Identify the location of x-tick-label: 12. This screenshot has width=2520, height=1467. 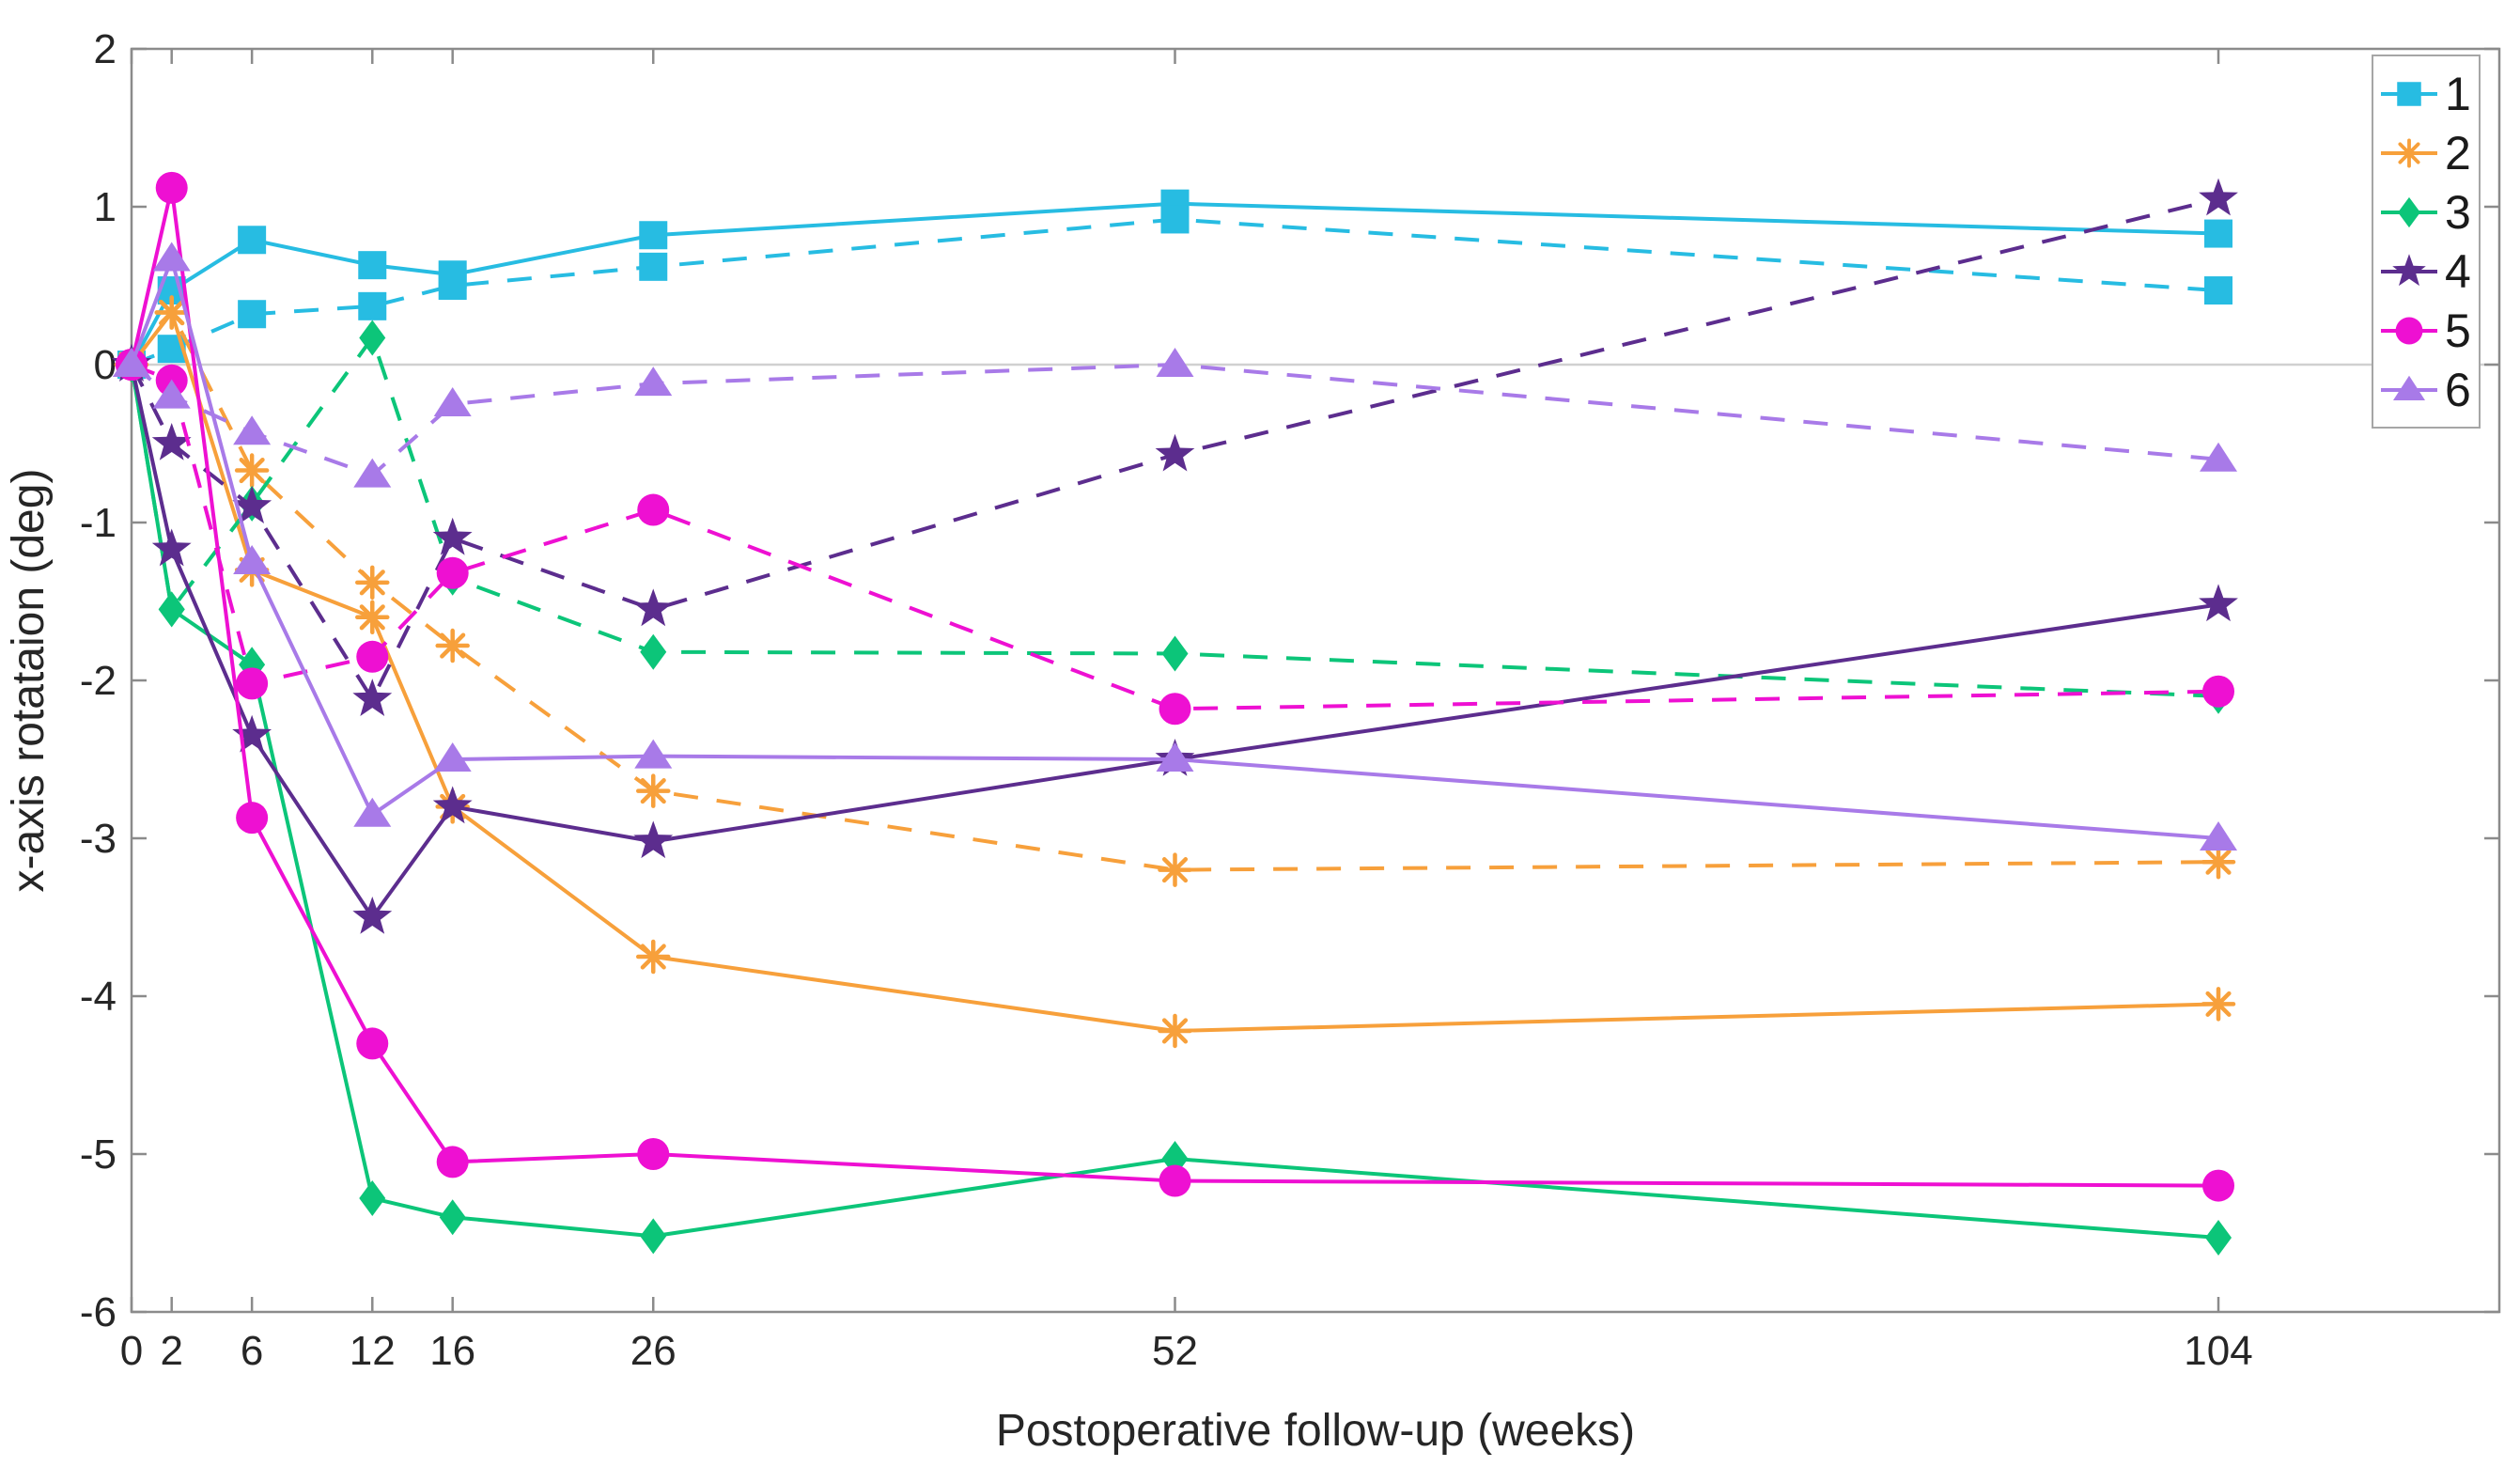
(373, 1351).